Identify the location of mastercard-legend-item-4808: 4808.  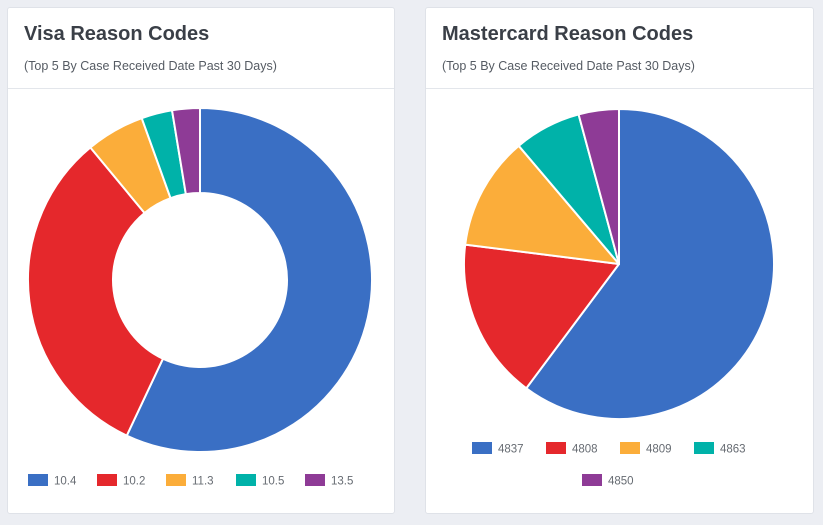
(572, 449).